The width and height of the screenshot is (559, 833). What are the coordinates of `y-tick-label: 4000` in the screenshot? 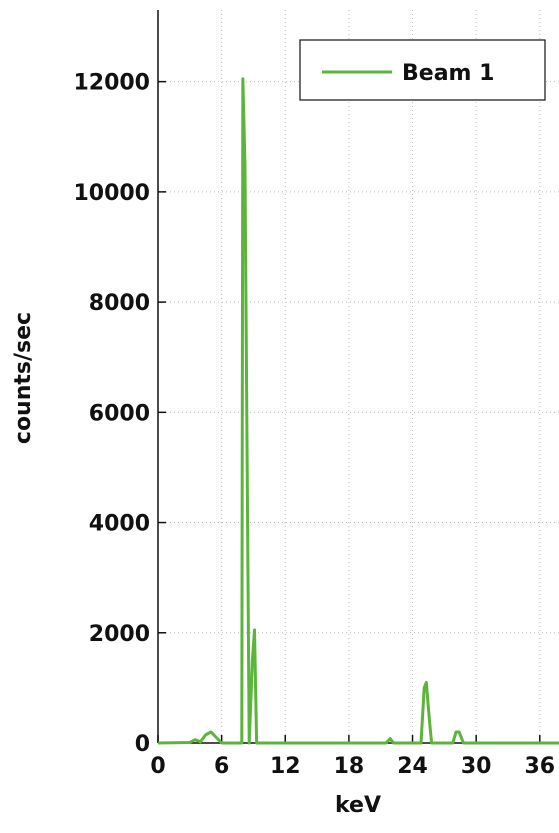 It's located at (119, 524).